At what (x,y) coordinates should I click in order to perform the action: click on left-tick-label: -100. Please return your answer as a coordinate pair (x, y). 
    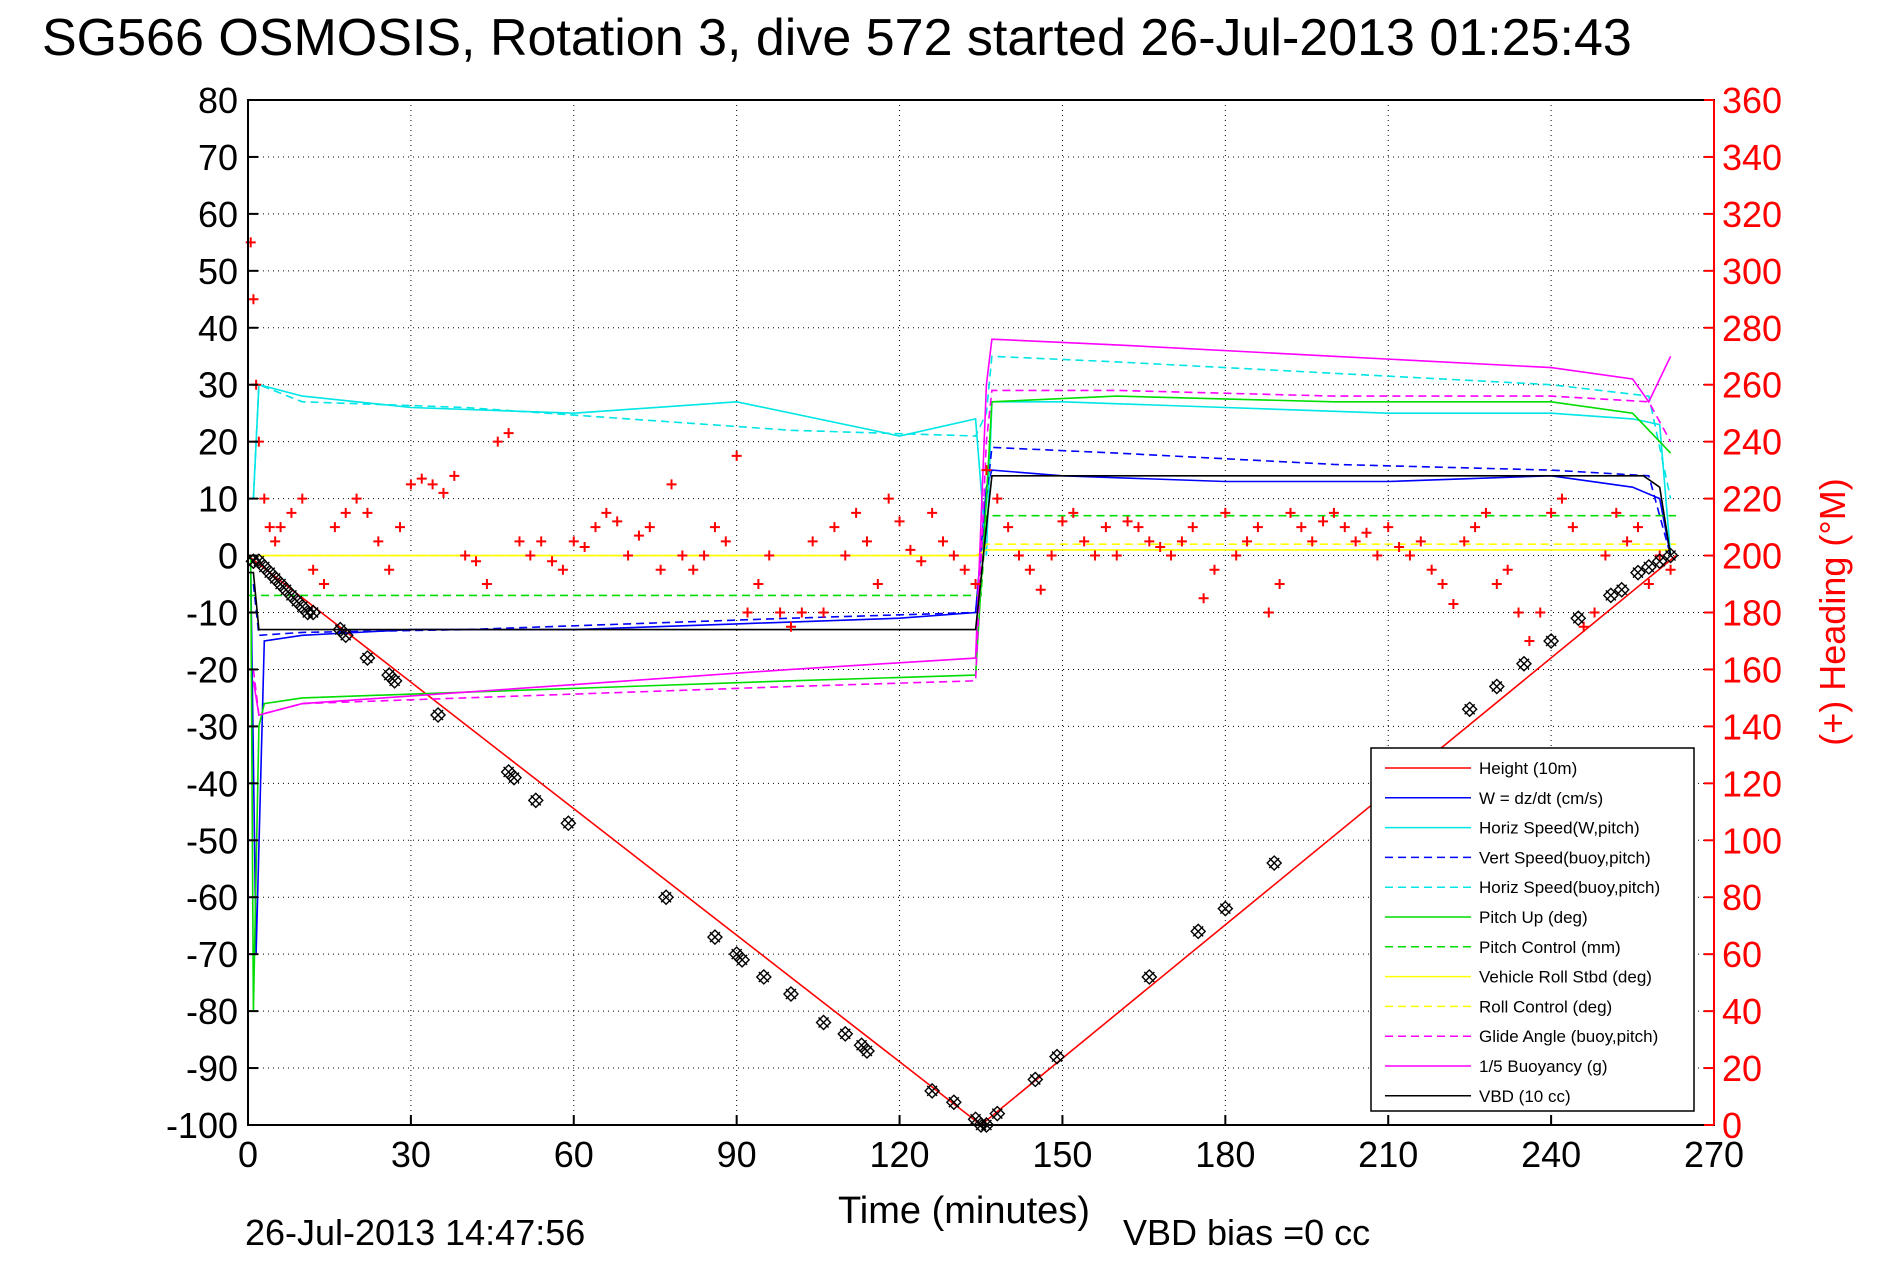
    Looking at the image, I should click on (202, 1125).